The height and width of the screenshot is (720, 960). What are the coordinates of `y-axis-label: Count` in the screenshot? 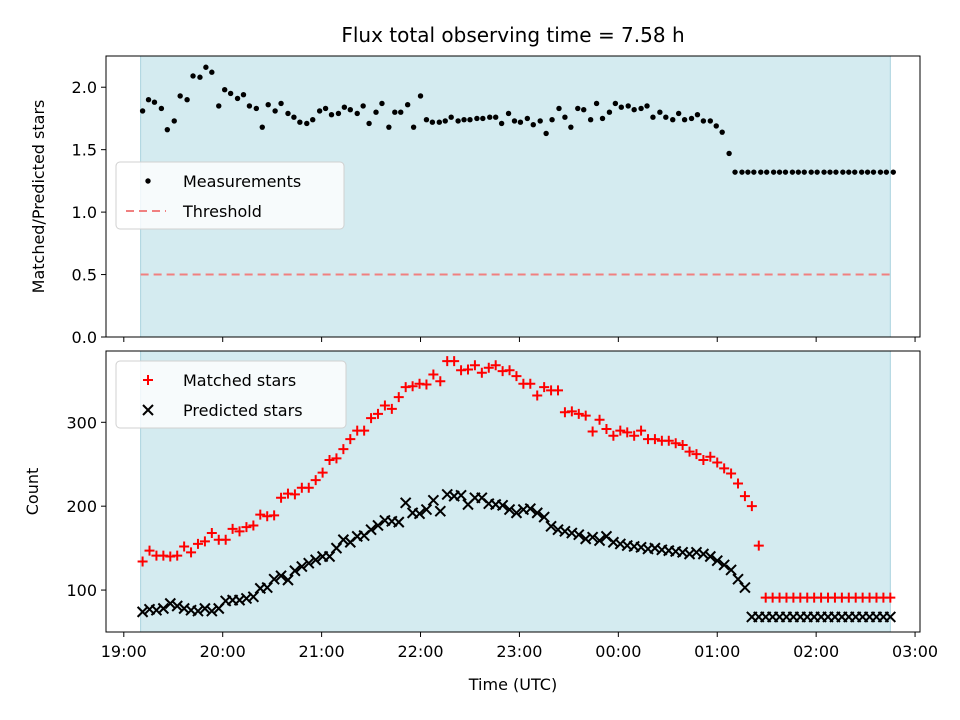 It's located at (32, 492).